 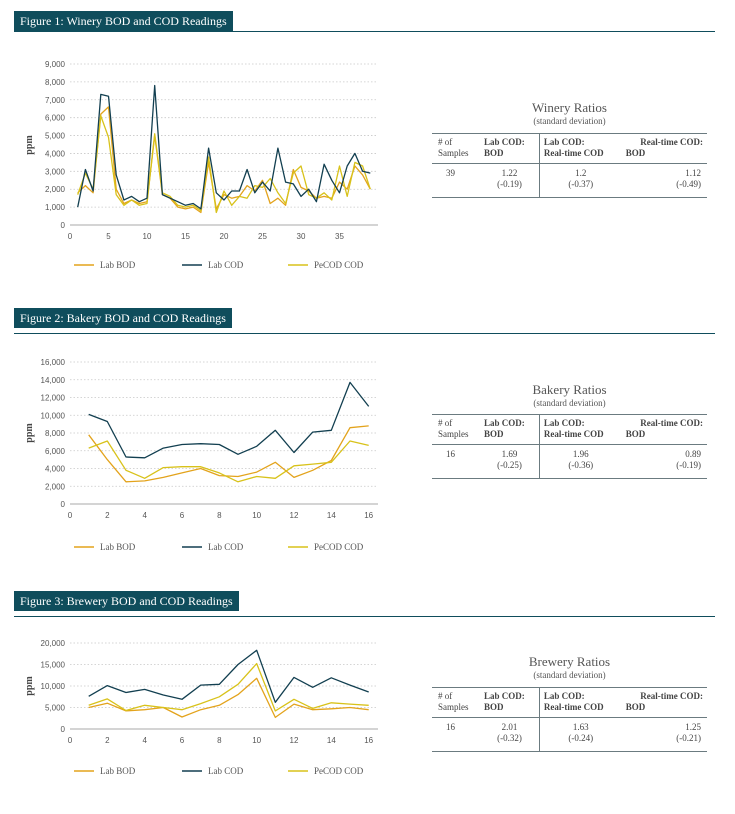 What do you see at coordinates (108, 236) in the screenshot?
I see `x-tick-label: 5` at bounding box center [108, 236].